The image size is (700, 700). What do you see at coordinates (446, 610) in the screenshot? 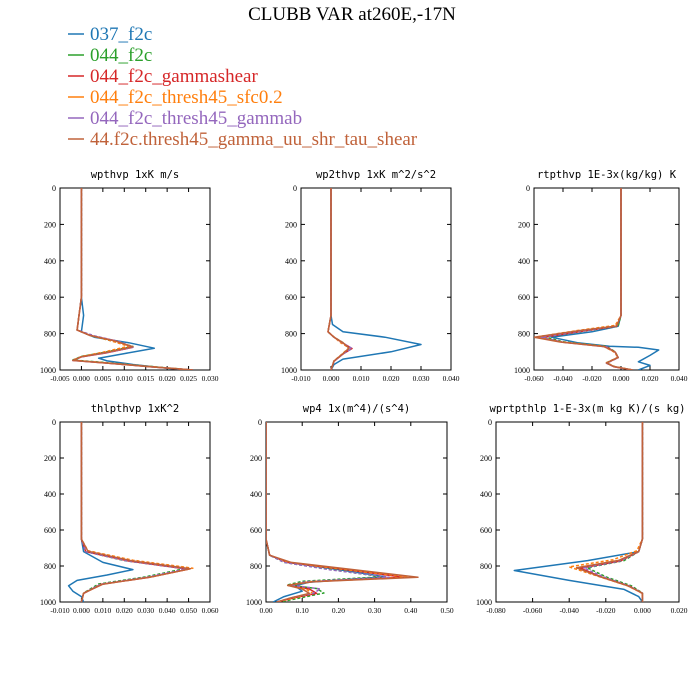
I see `x-tick-label: 0.50` at bounding box center [446, 610].